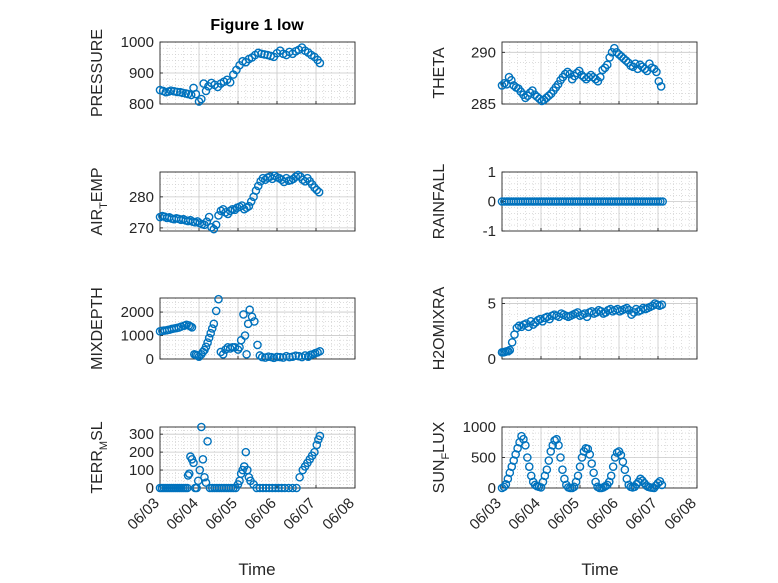 Image resolution: width=778 pixels, height=583 pixels. Describe the element at coordinates (99, 457) in the screenshot. I see `y-axis-label: TERRMSL` at that location.